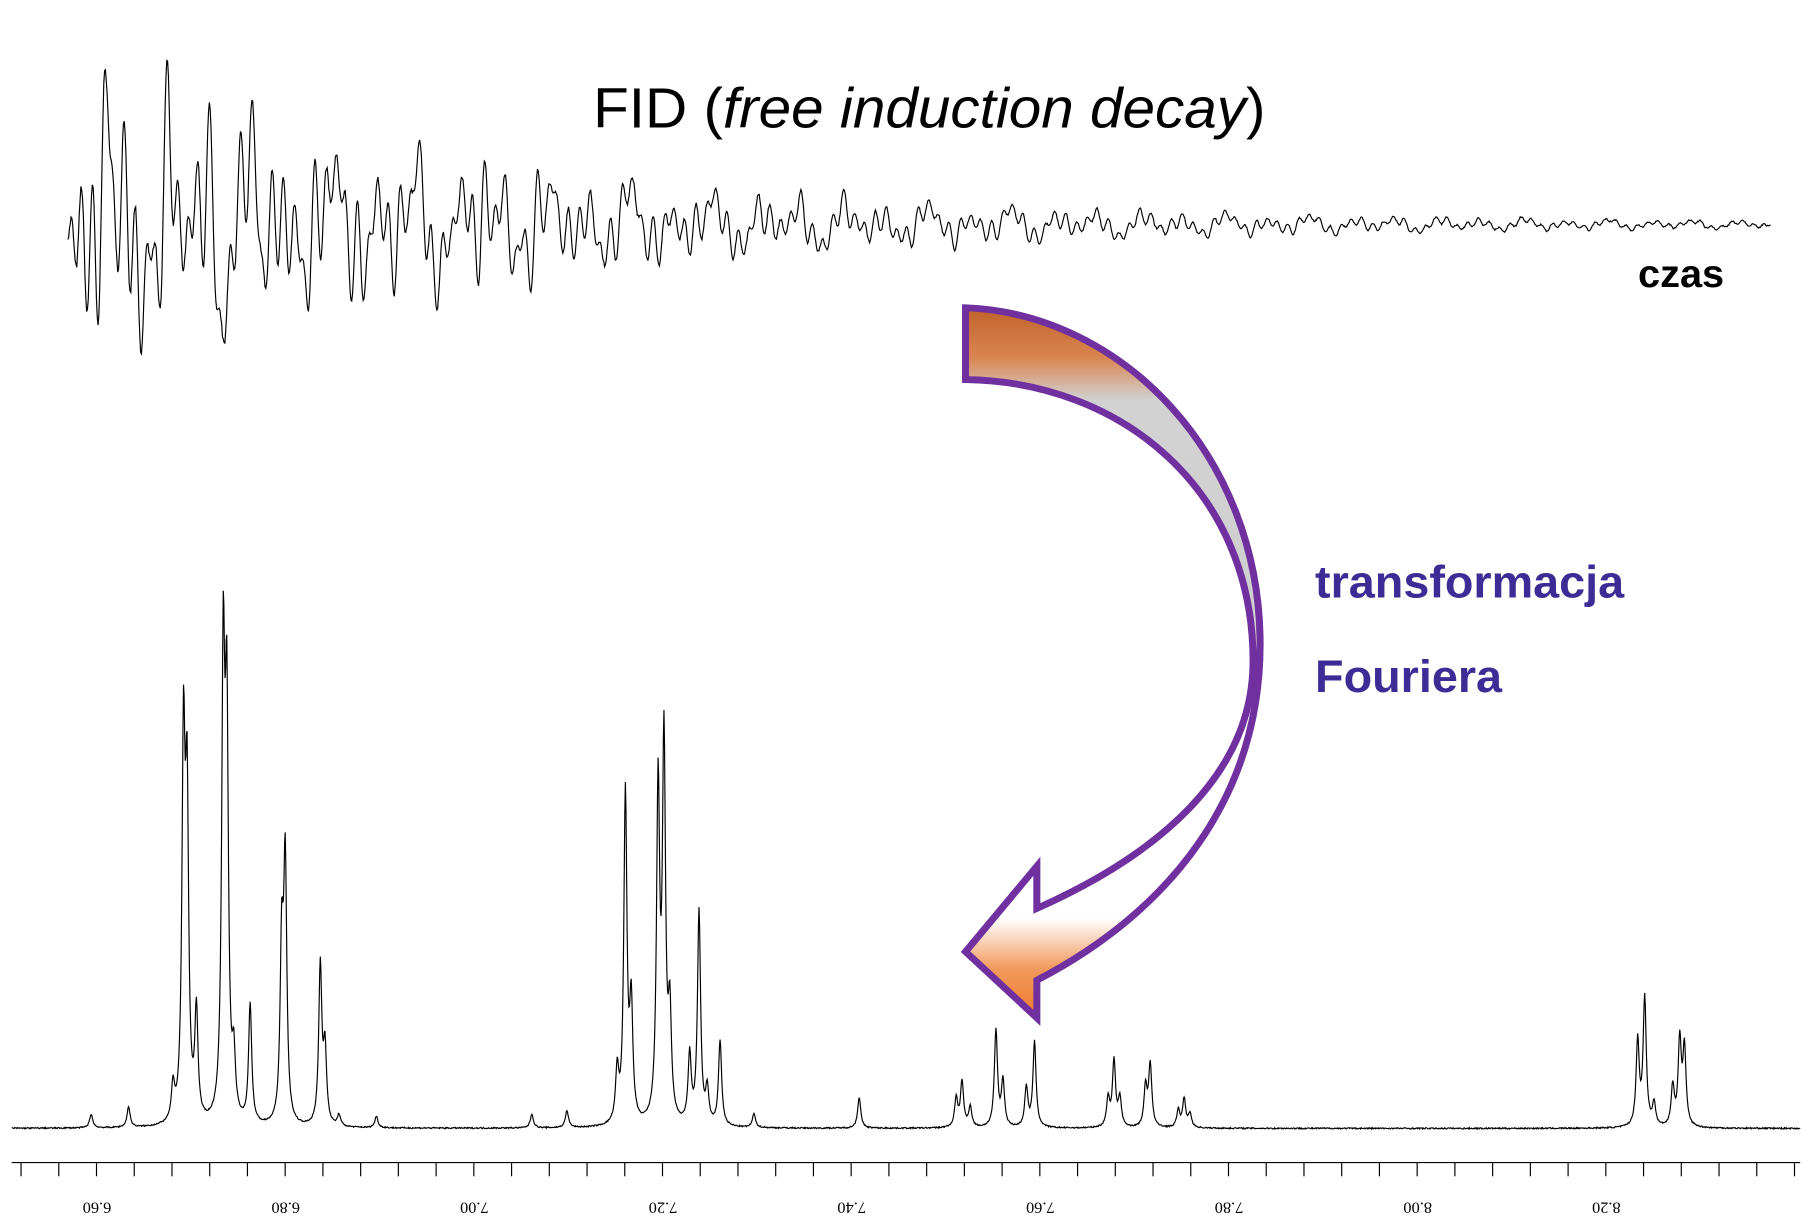 The width and height of the screenshot is (1806, 1231). Describe the element at coordinates (474, 1206) in the screenshot. I see `ppm-label: 7.00` at that location.